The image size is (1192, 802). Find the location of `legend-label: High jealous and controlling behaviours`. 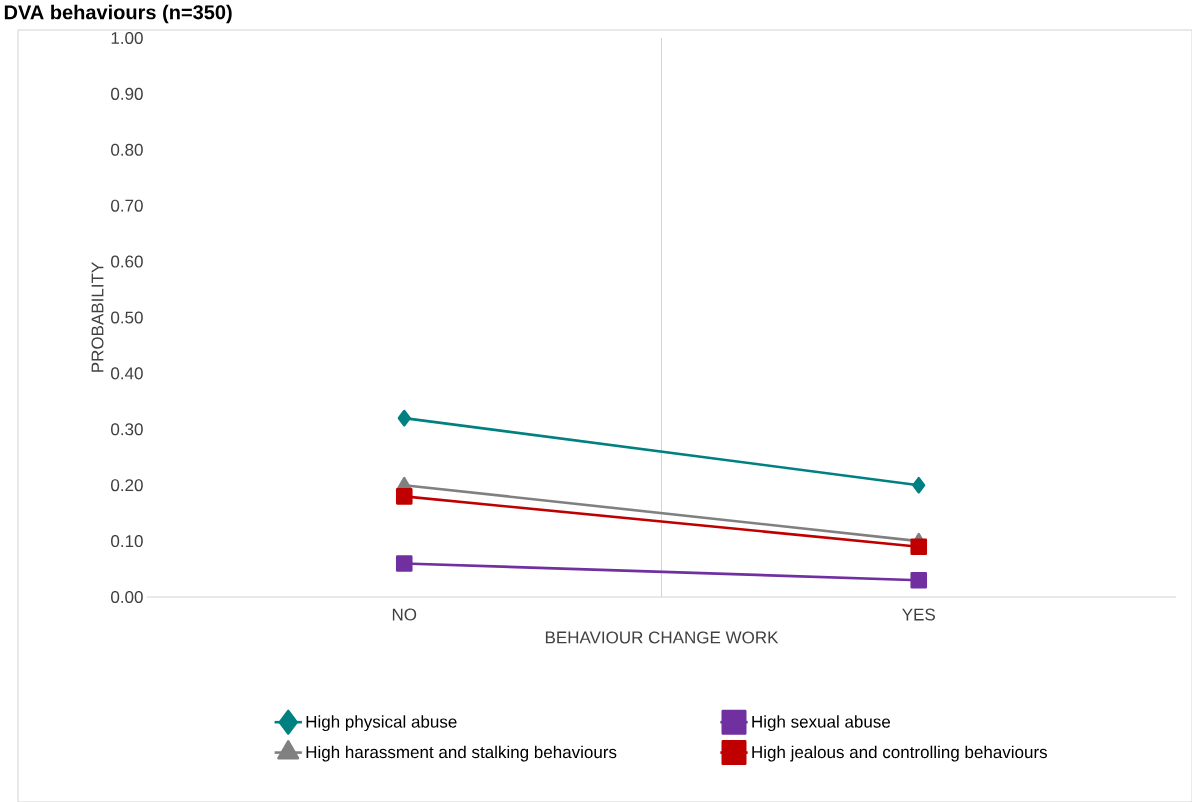

legend-label: High jealous and controlling behaviours is located at coordinates (900, 753).